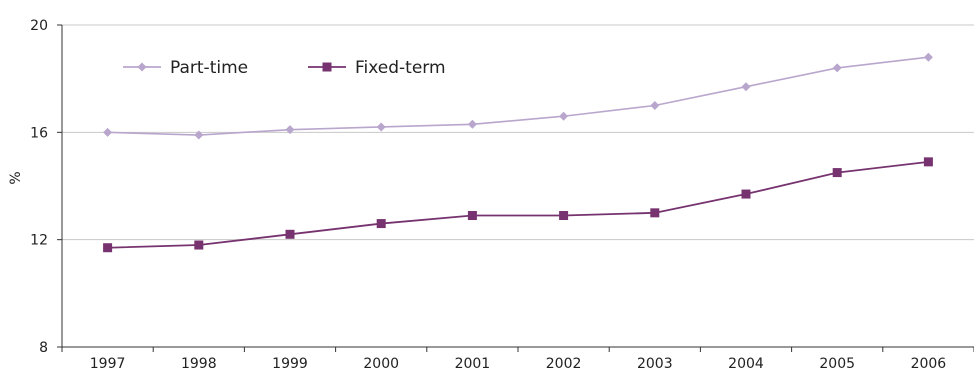 This screenshot has width=974, height=373. I want to click on x-tick-label-2003: 2003, so click(655, 364).